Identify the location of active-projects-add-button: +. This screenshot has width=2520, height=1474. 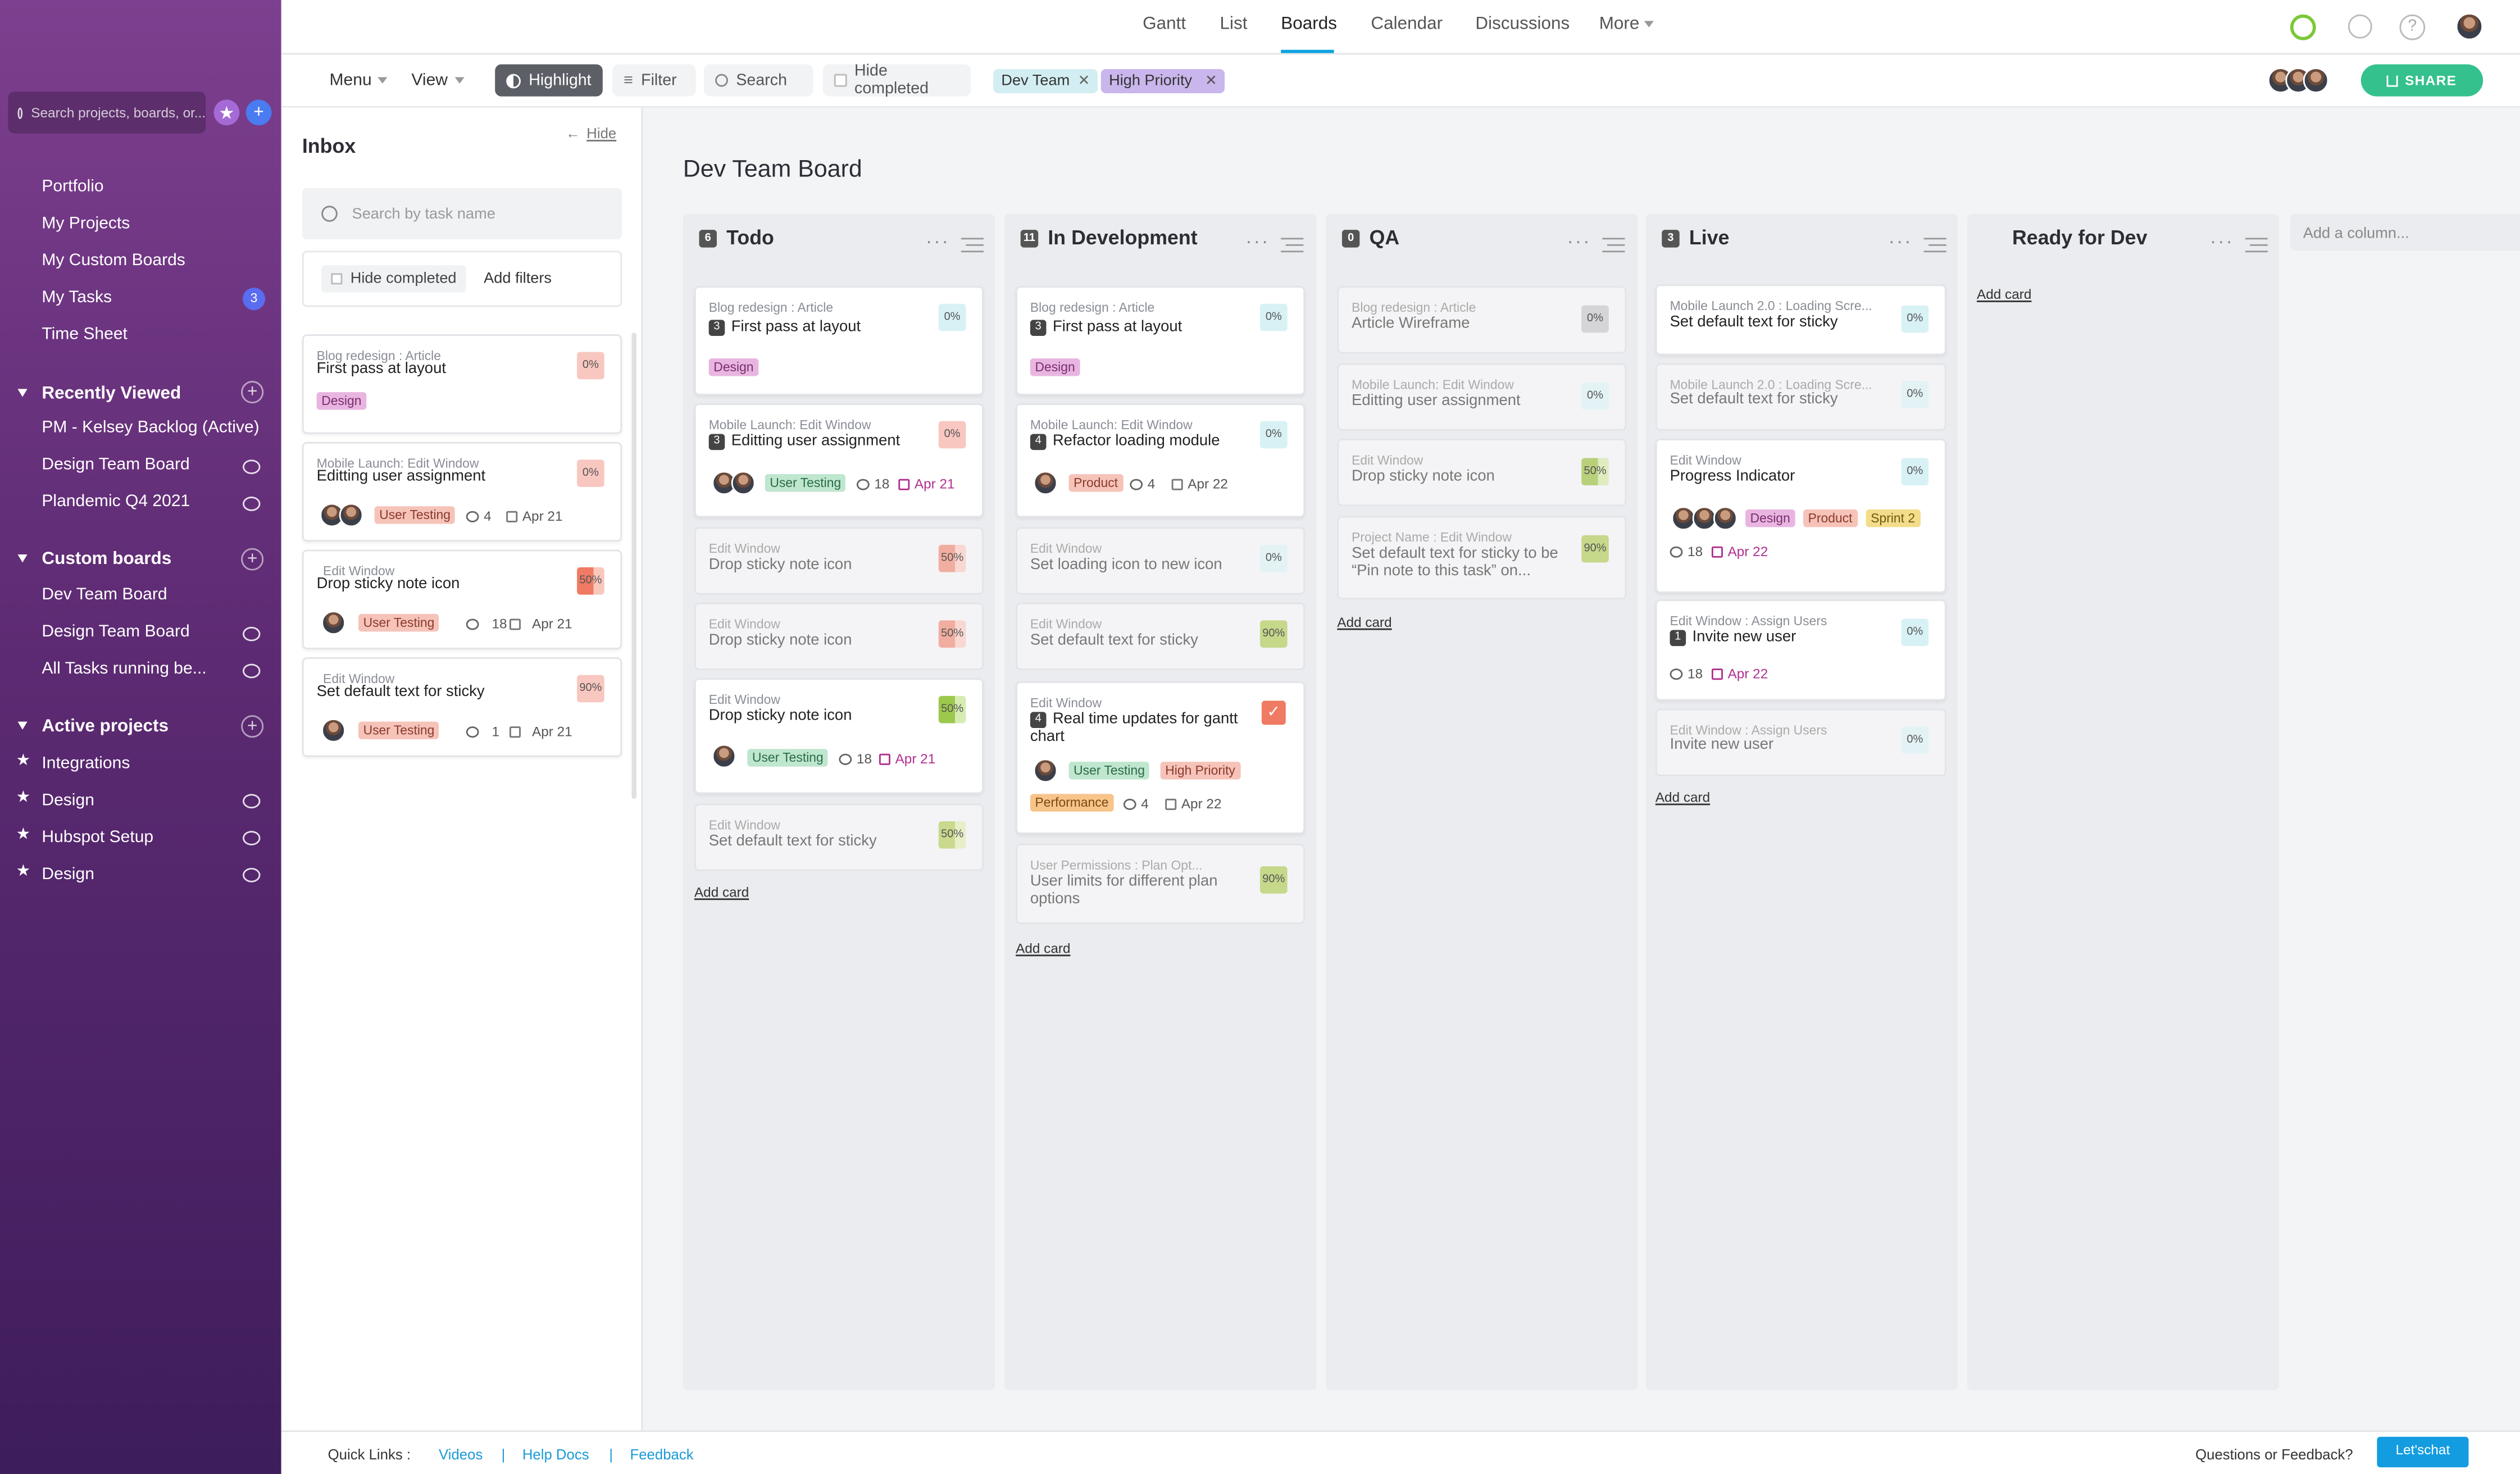
(252, 726).